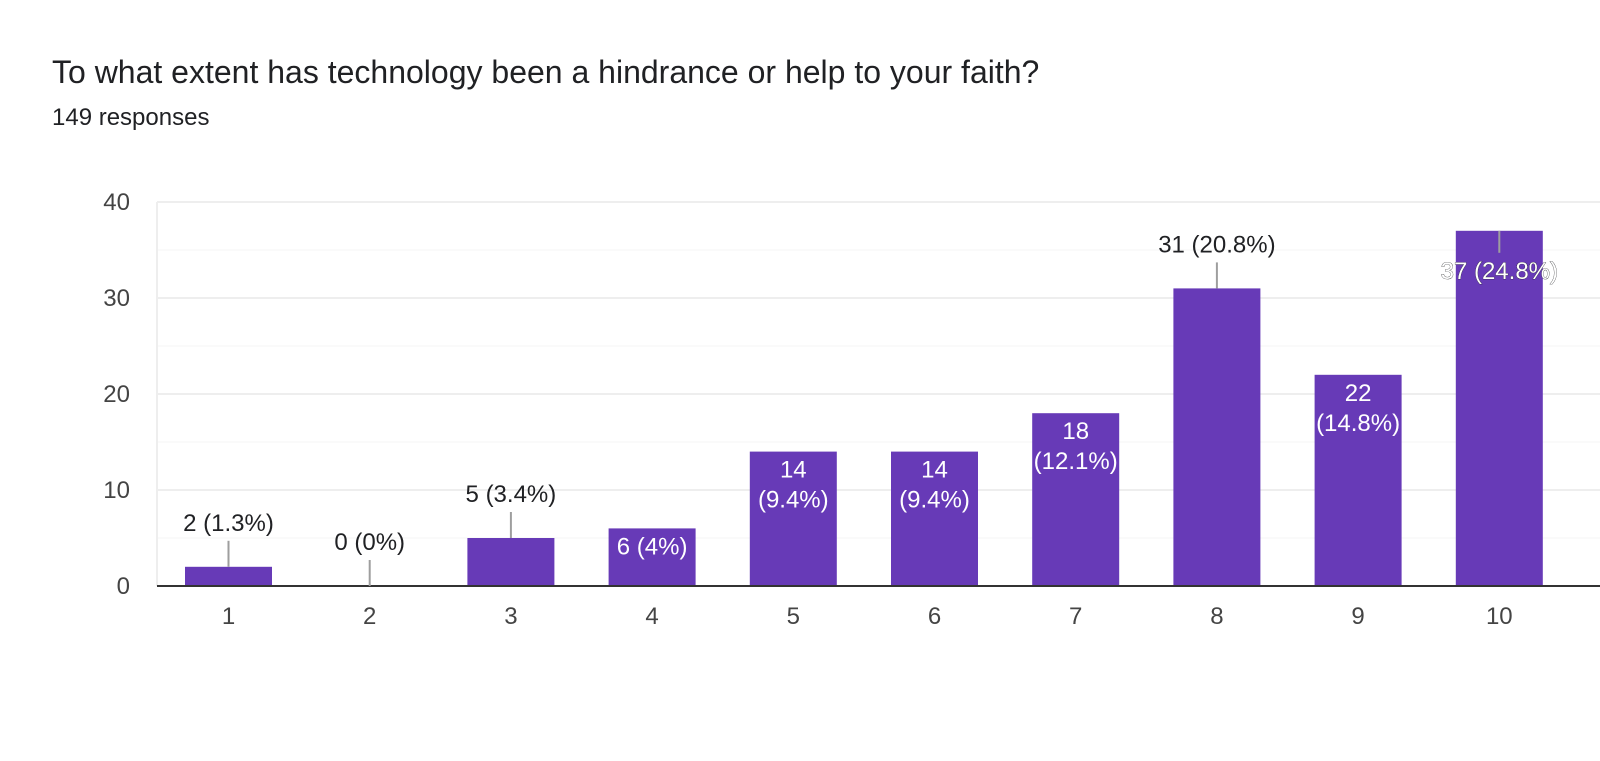 This screenshot has height=761, width=1600. Describe the element at coordinates (116, 298) in the screenshot. I see `y-tick-label: 30` at that location.